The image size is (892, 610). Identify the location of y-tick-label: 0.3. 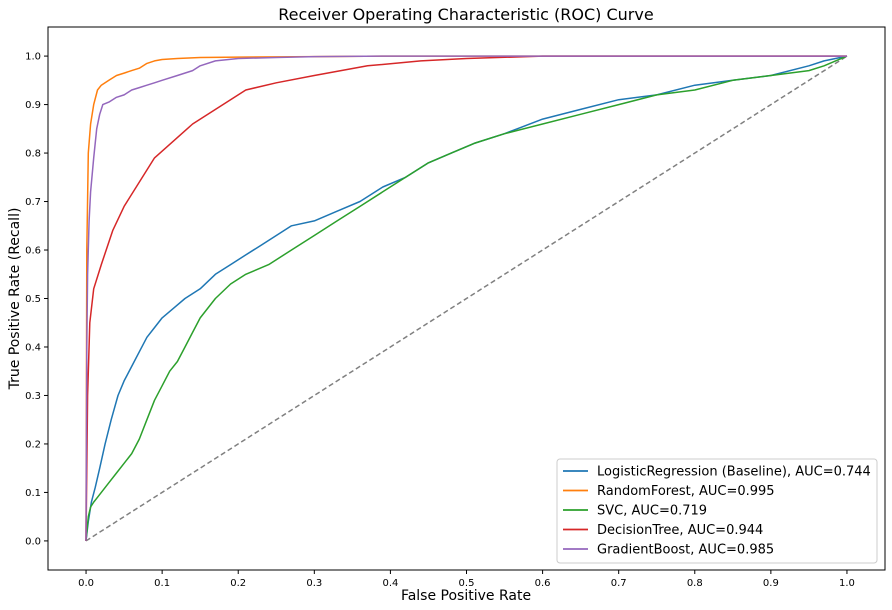
(33, 396).